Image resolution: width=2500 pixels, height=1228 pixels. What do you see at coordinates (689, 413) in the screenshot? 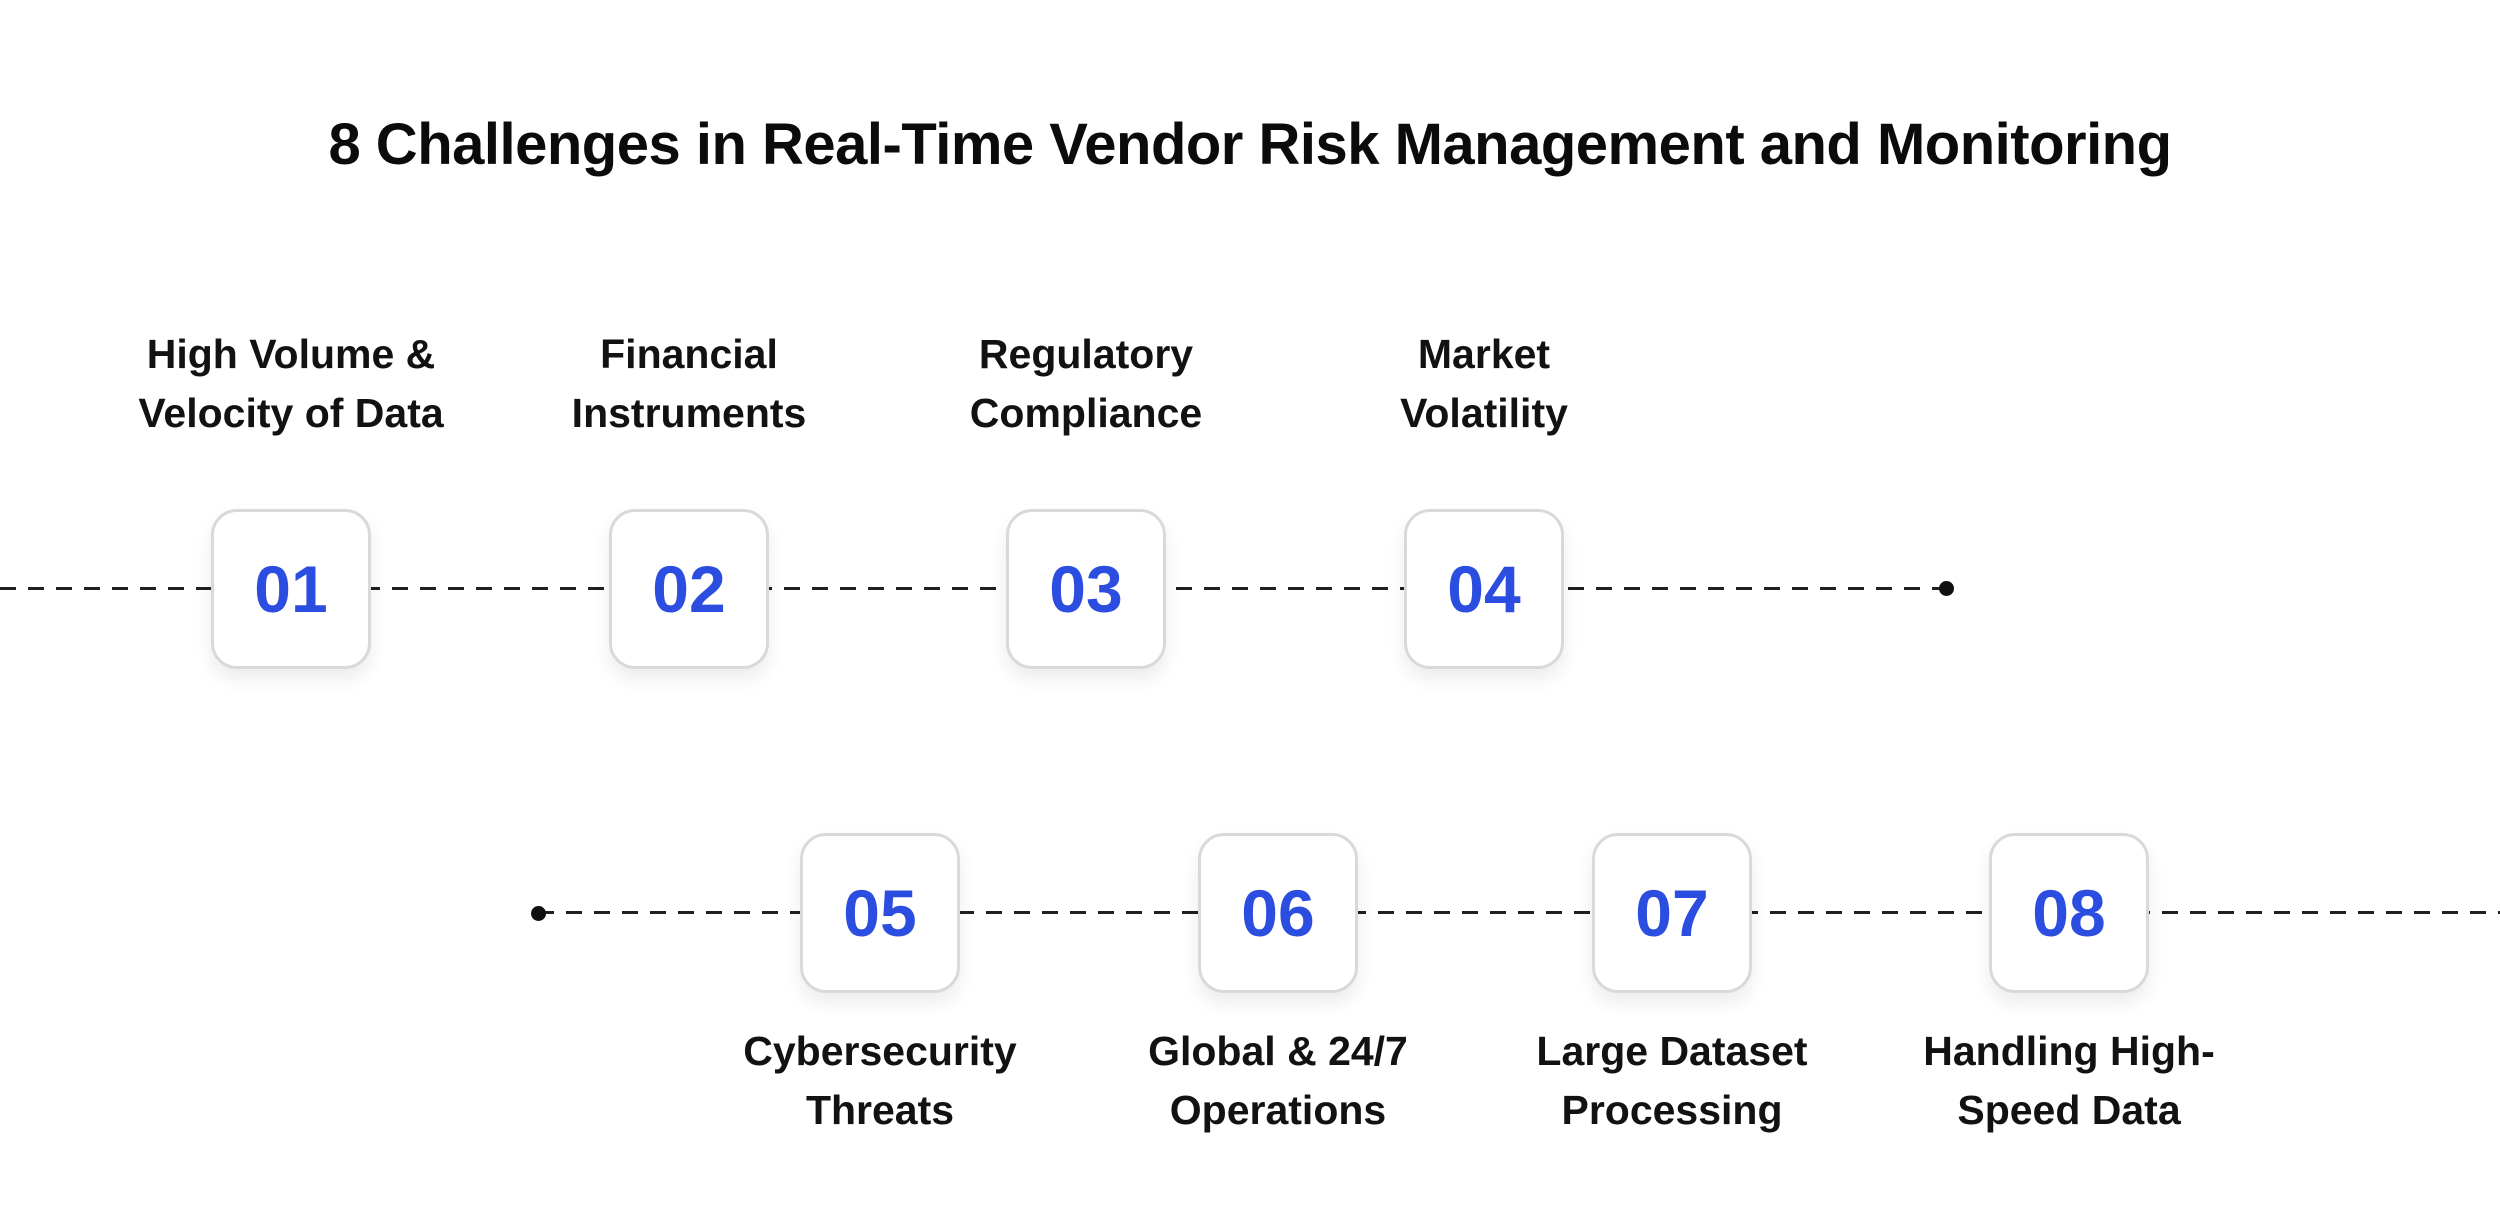
I see `step-label-line: Instruments` at bounding box center [689, 413].